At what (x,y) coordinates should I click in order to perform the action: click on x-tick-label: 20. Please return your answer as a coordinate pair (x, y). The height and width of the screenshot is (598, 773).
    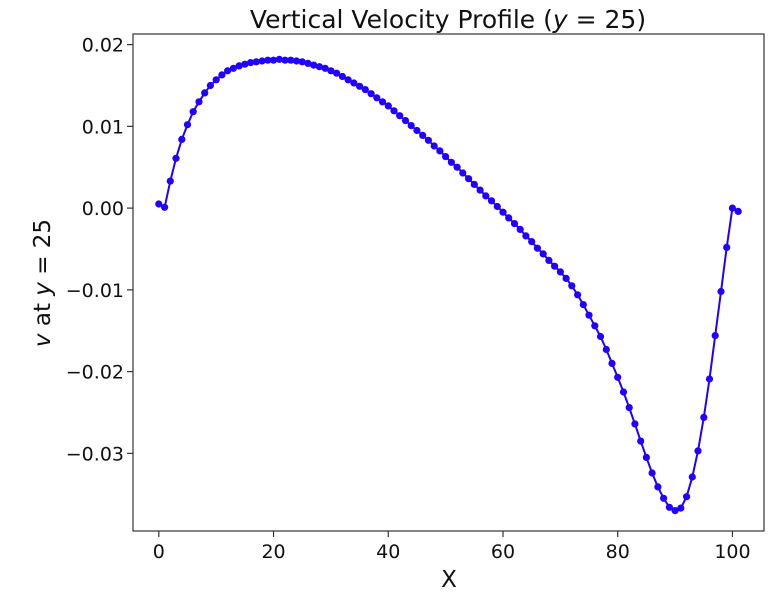
    Looking at the image, I should click on (273, 552).